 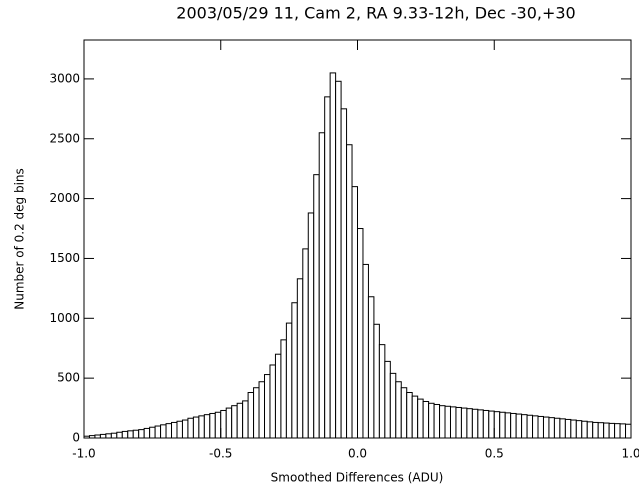 What do you see at coordinates (64, 138) in the screenshot?
I see `y-tick-label: 2500` at bounding box center [64, 138].